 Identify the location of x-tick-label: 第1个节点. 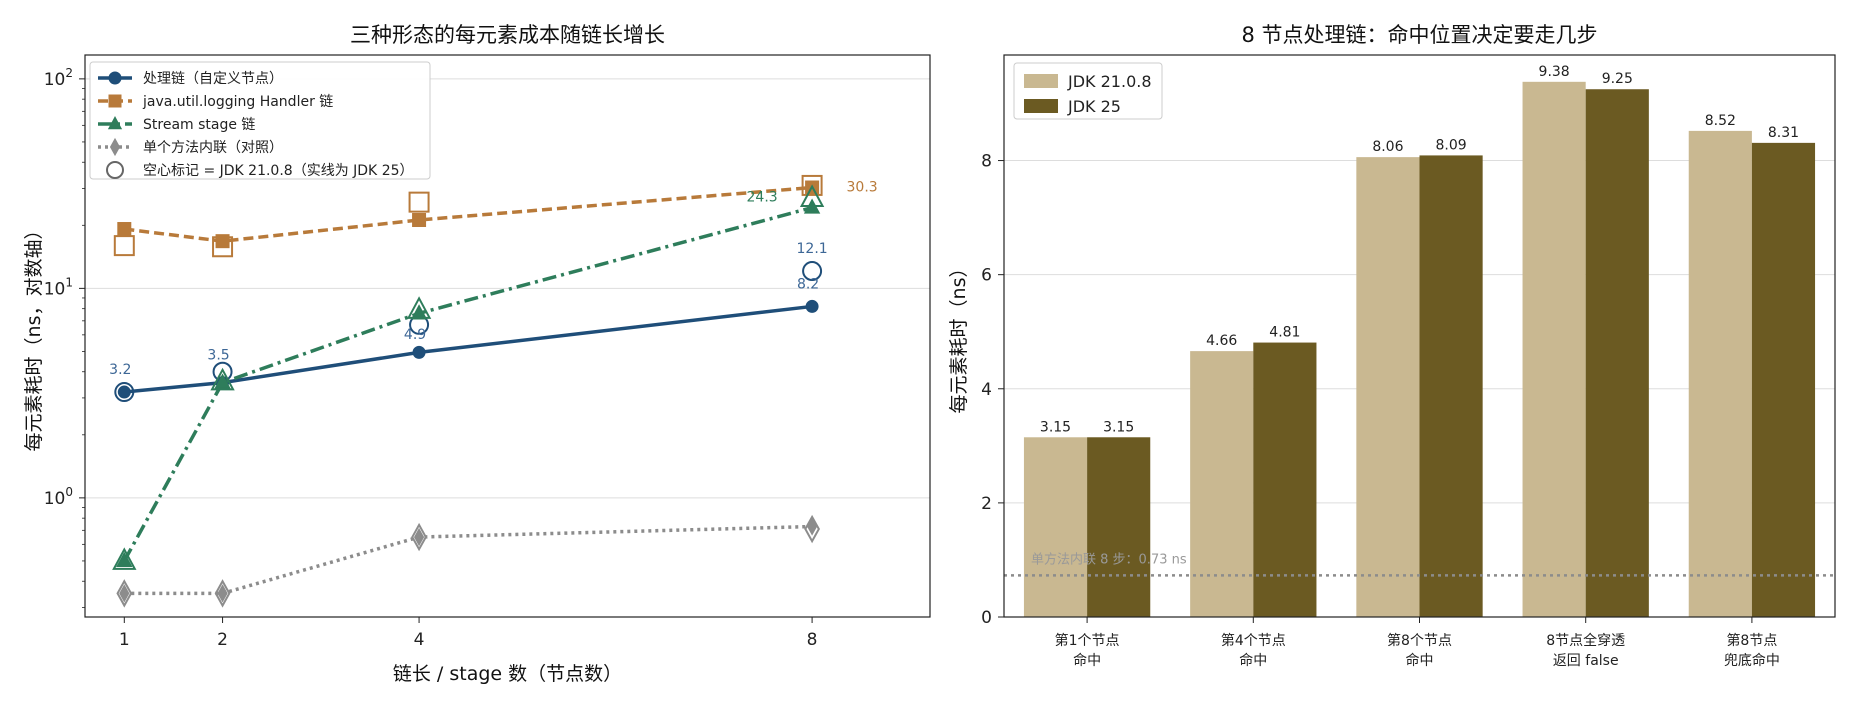
(1087, 640).